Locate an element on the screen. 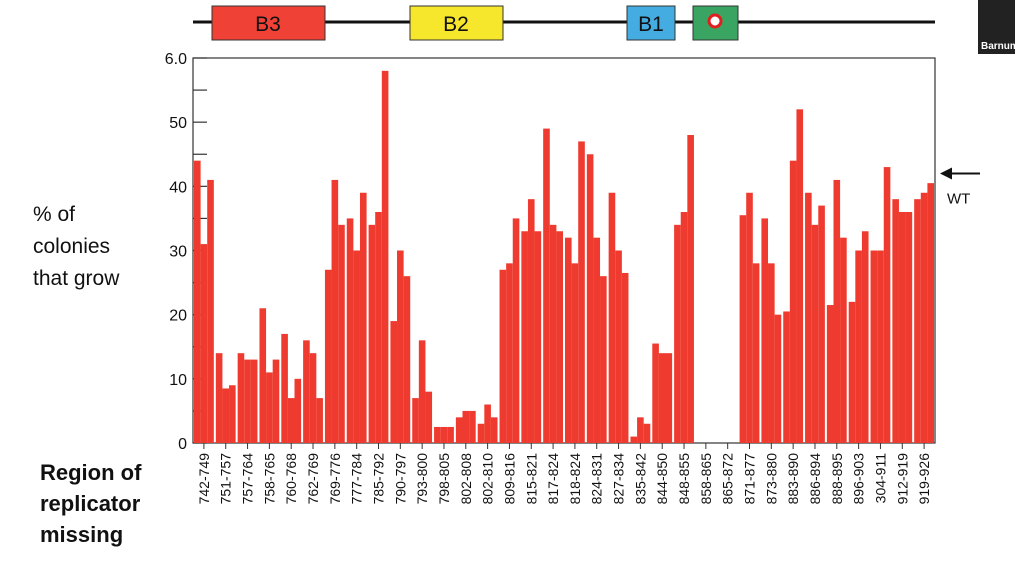 This screenshot has height=576, width=1015. x-tick-label: 758-765 is located at coordinates (269, 479).